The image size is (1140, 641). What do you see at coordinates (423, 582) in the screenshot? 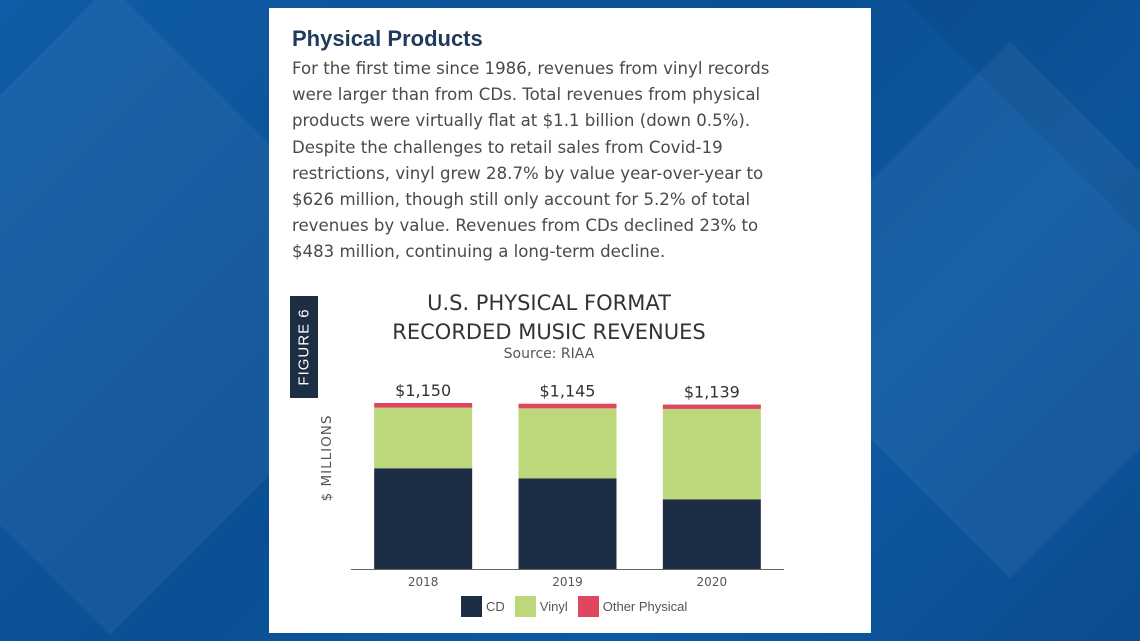
I see `x-tick-label: 2018` at bounding box center [423, 582].